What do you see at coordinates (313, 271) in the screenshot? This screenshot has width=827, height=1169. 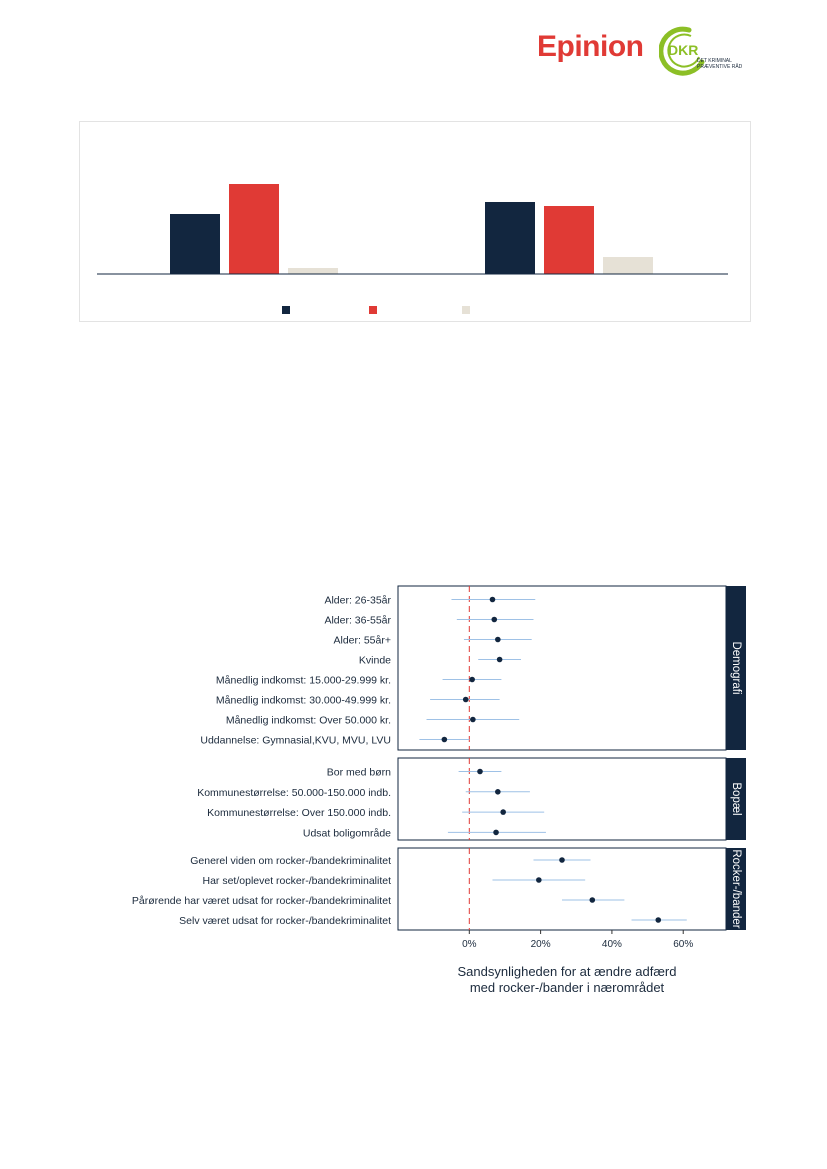 I see `bar-g1-s3` at bounding box center [313, 271].